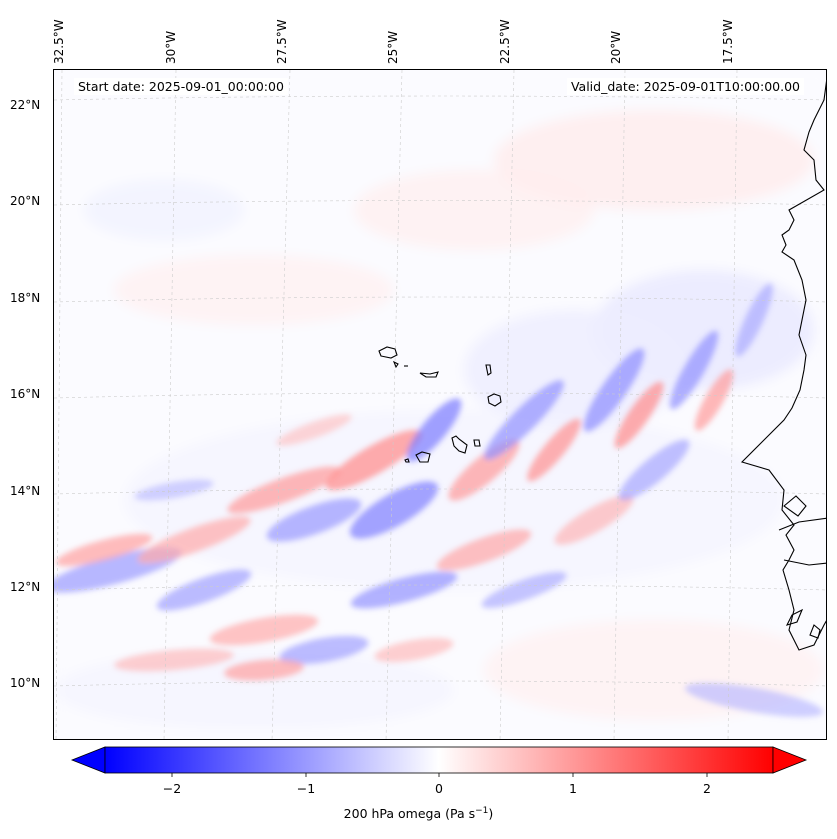 The height and width of the screenshot is (839, 837). Describe the element at coordinates (707, 788) in the screenshot. I see `colorbar-tick-2: 2` at that location.